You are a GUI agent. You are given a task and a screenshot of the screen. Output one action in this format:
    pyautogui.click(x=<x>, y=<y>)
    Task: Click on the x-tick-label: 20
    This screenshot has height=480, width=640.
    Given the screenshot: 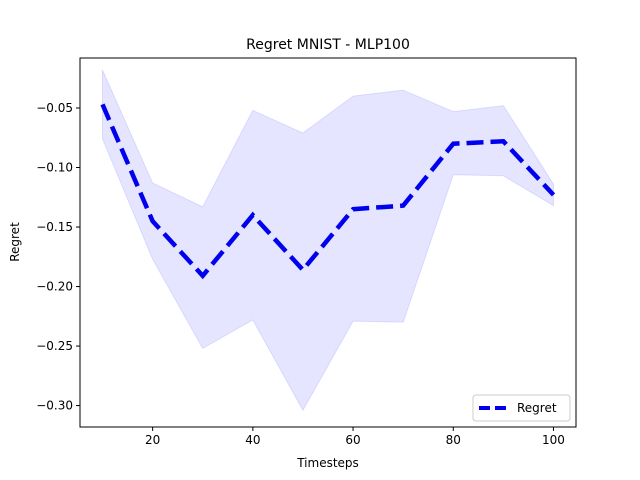 What is the action you would take?
    pyautogui.click(x=152, y=440)
    